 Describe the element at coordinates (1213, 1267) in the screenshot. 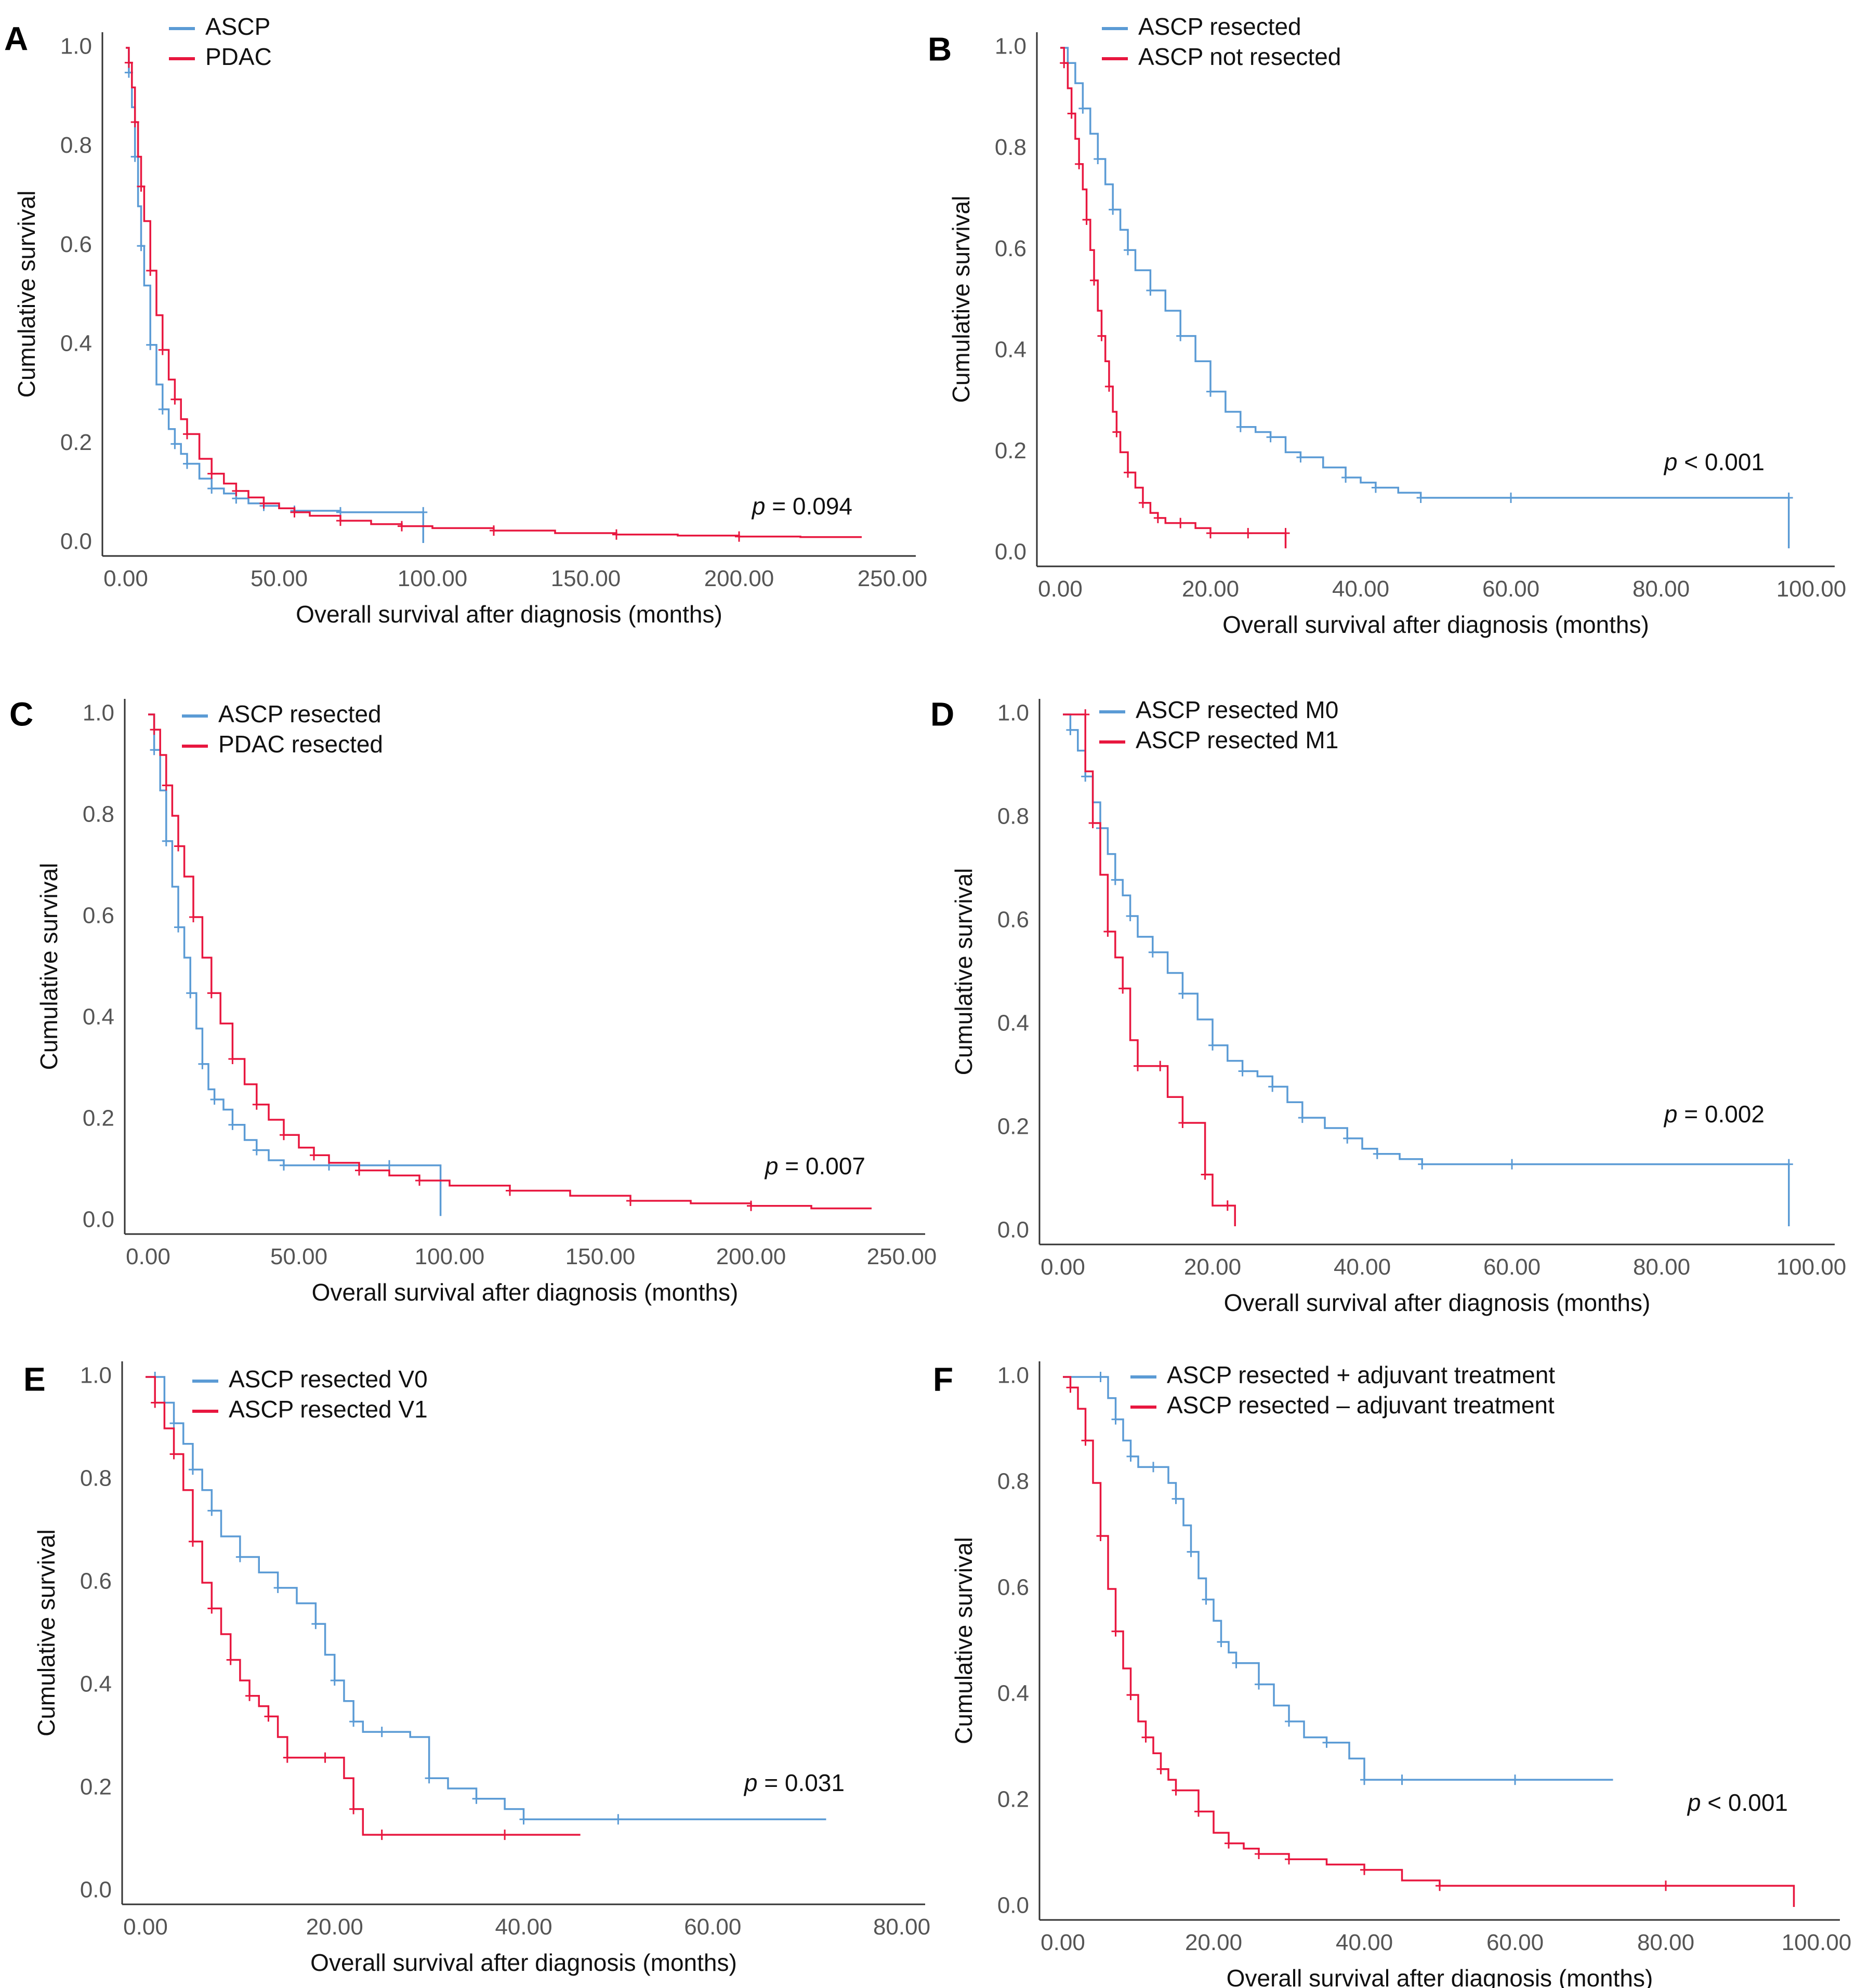

I see `x-tick-label: 20.00` at that location.